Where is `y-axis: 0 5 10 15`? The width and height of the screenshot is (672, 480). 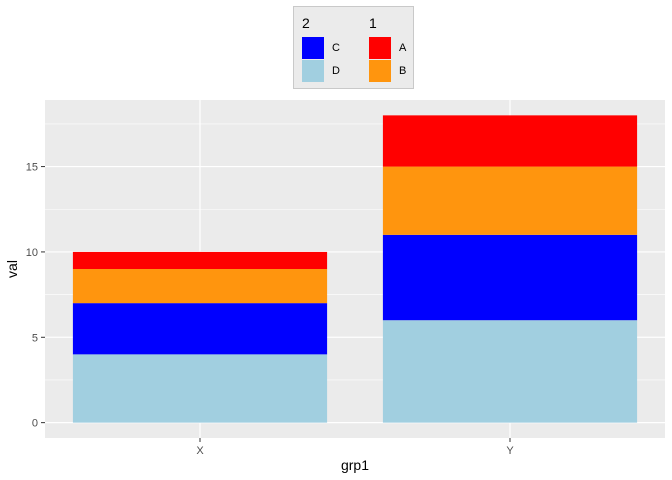
y-axis: 0 5 10 15 is located at coordinates (35, 296).